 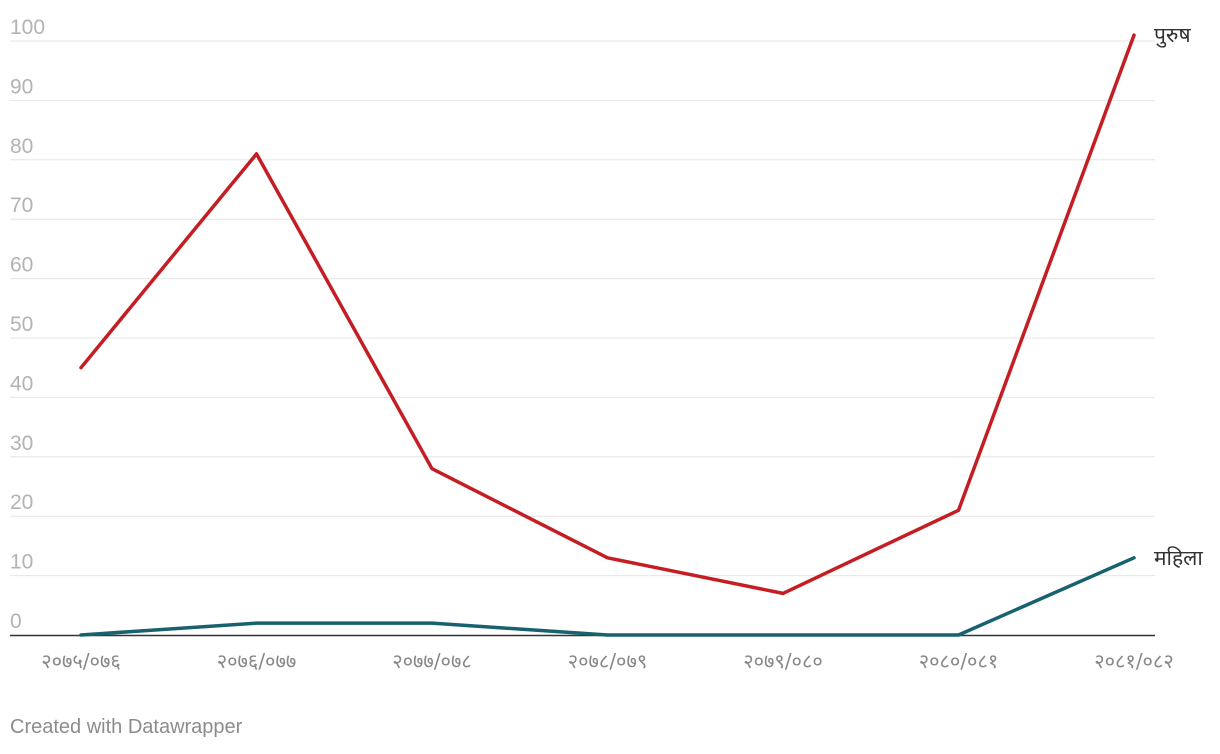 What do you see at coordinates (21, 146) in the screenshot?
I see `y-tick-label: 80` at bounding box center [21, 146].